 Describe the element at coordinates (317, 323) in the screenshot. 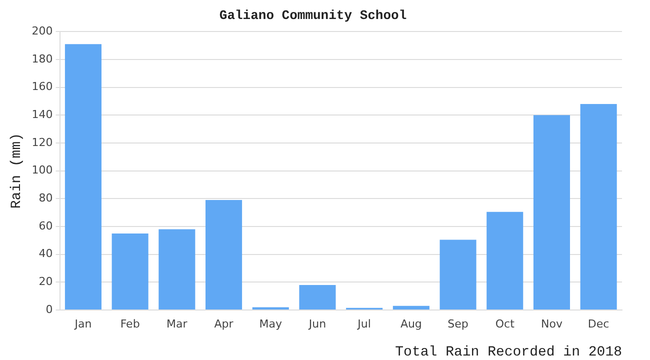

I see `x-tick-label: Jun` at that location.